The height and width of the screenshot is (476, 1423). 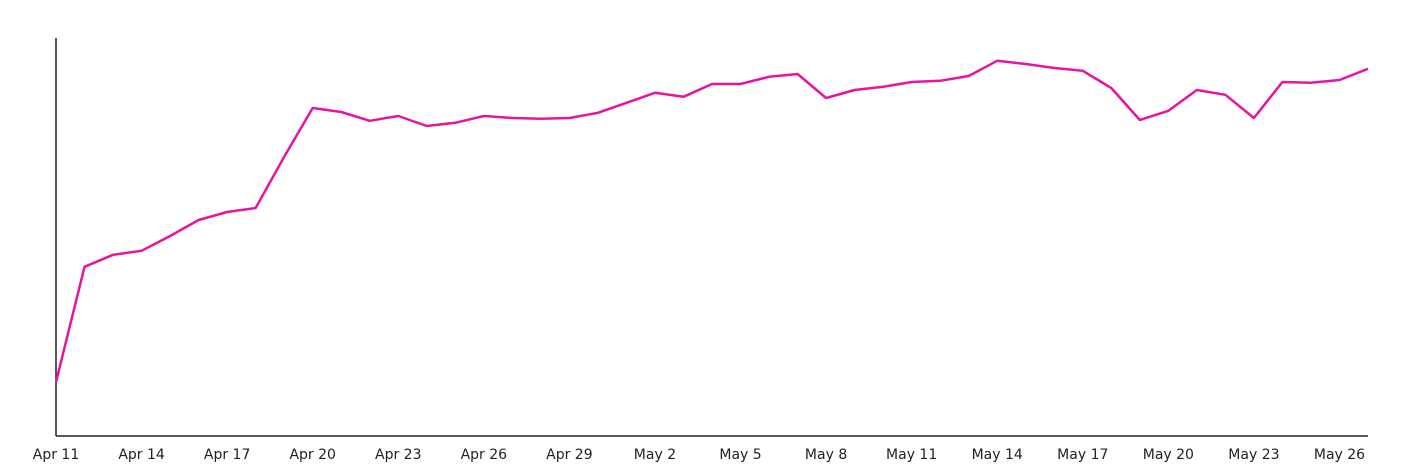 I want to click on x-tick-label: May 8, so click(x=826, y=455).